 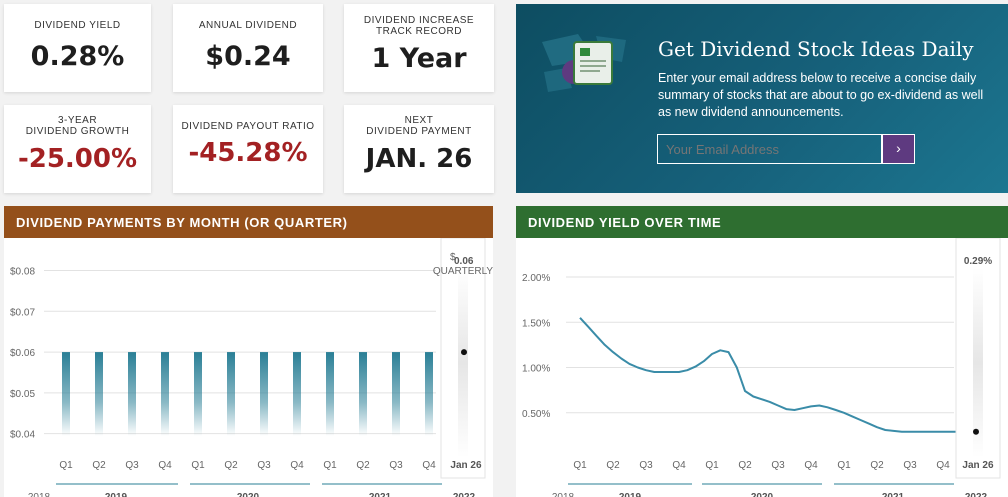 I want to click on y-tick-label: 2.00%, so click(x=536, y=278).